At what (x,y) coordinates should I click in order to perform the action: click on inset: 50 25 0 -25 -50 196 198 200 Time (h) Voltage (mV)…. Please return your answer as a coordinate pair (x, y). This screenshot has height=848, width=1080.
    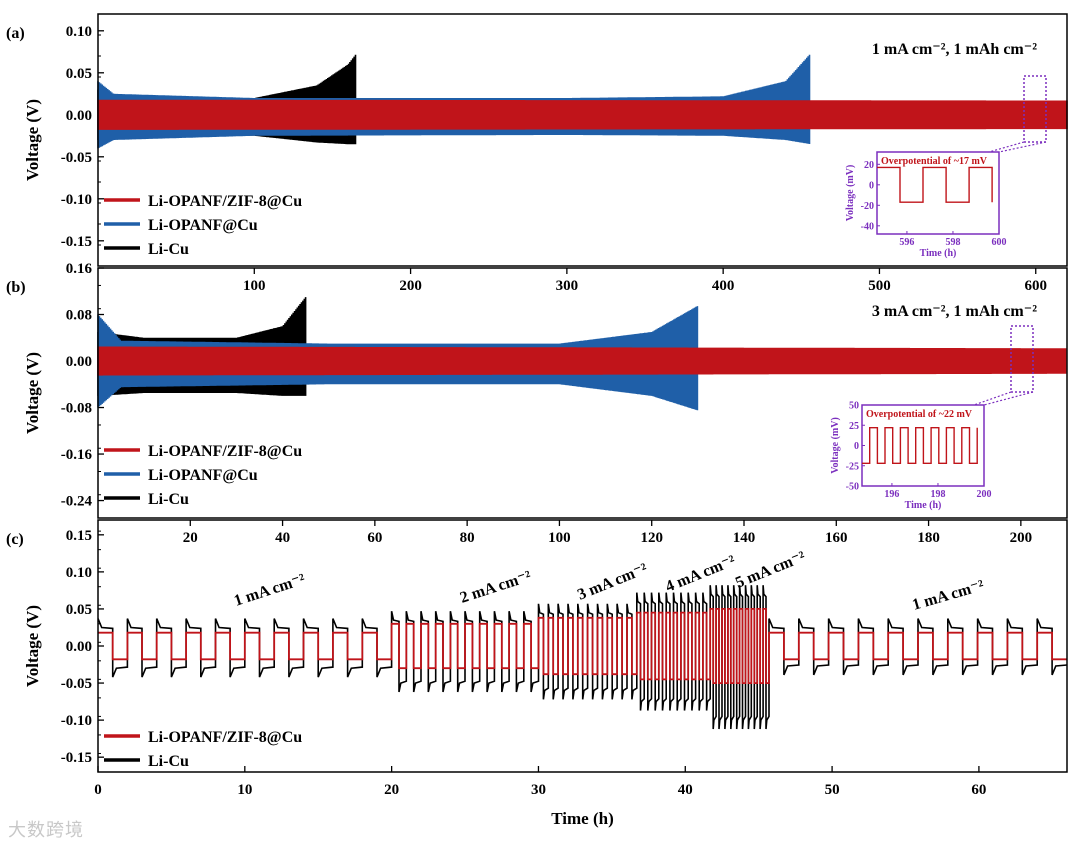
    Looking at the image, I should click on (911, 456).